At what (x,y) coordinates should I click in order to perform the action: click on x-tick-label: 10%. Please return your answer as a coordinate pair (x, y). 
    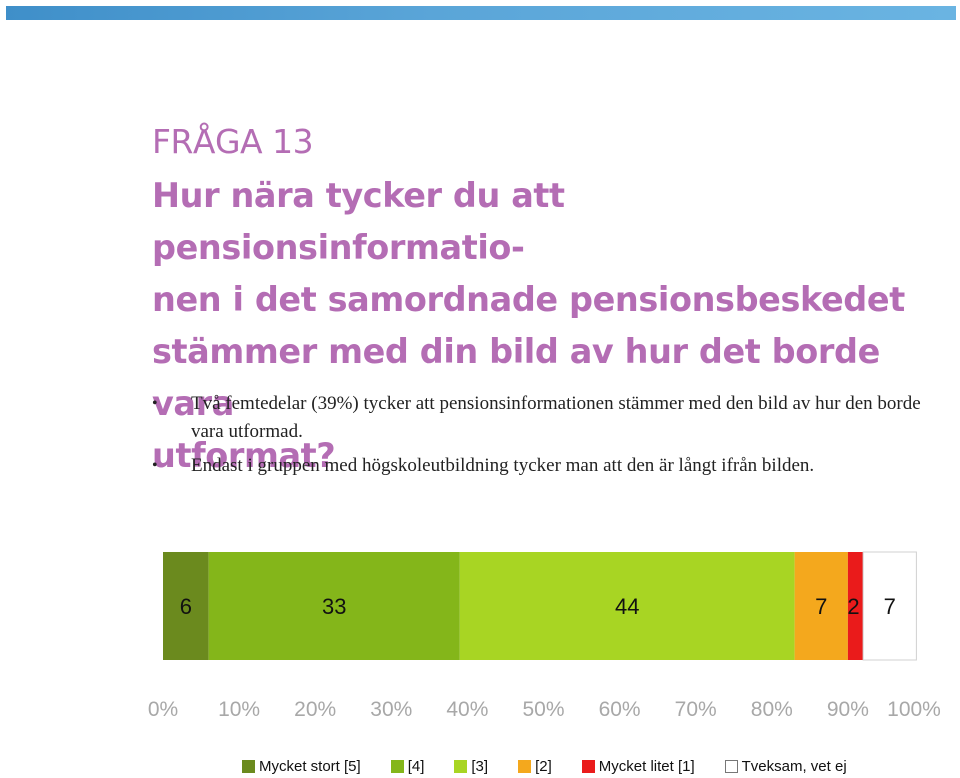
    Looking at the image, I should click on (239, 709).